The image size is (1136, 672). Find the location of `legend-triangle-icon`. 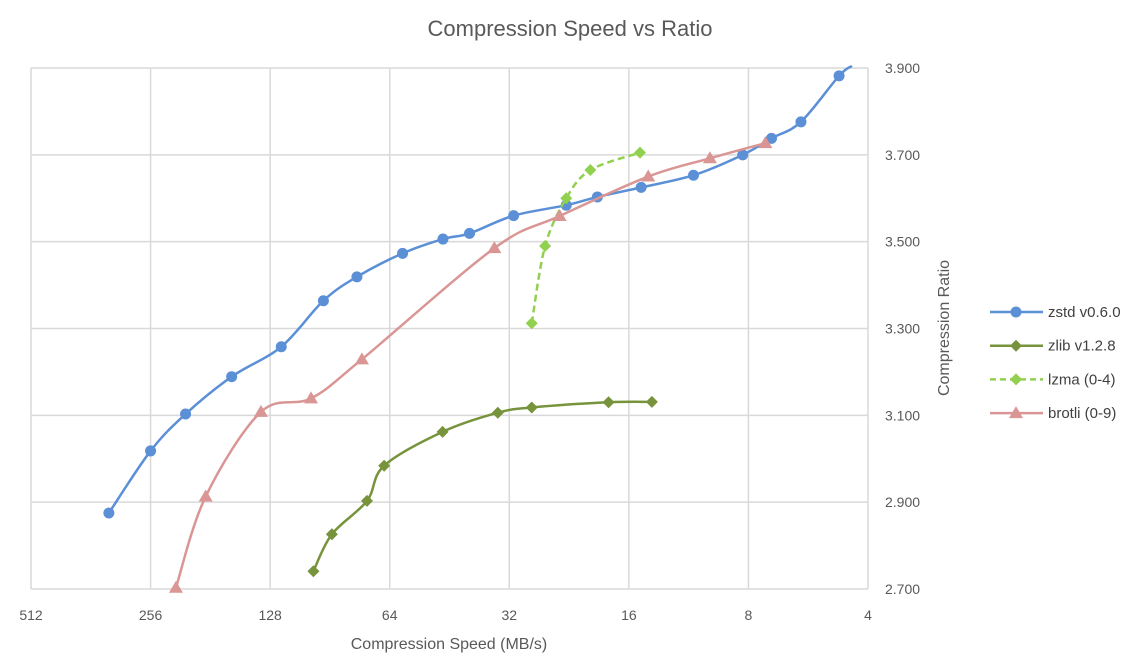

legend-triangle-icon is located at coordinates (1016, 412).